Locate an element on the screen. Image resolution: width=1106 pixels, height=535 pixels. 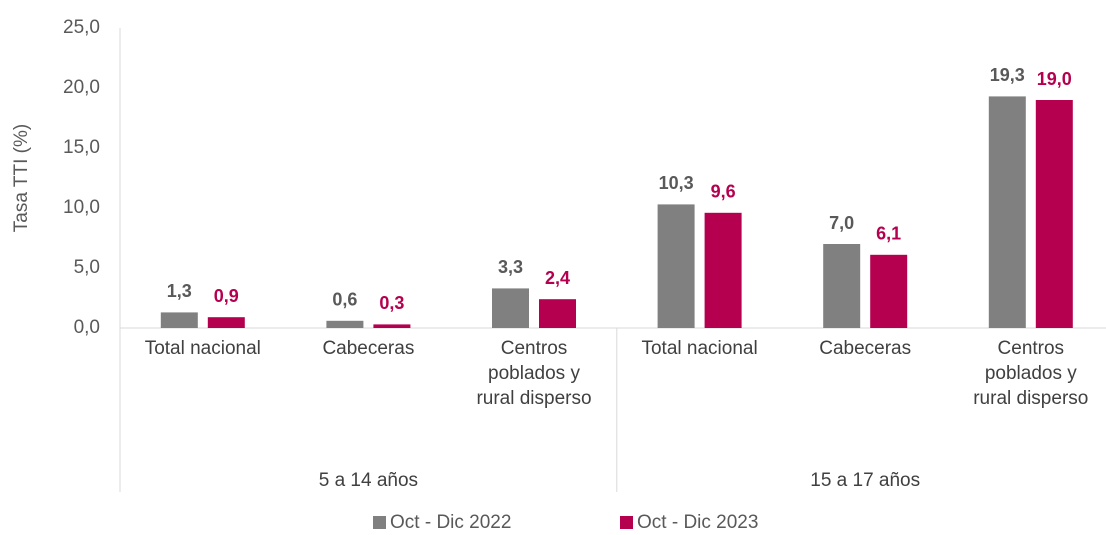
value-label: 0,9 is located at coordinates (226, 296).